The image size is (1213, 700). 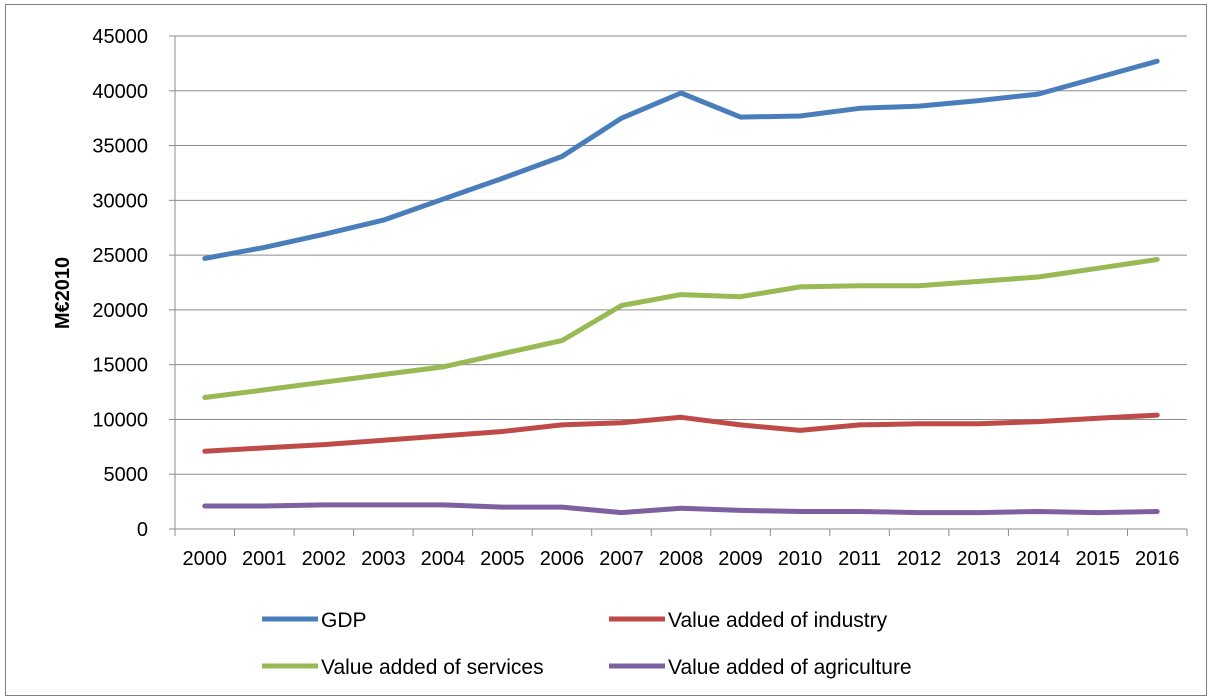 I want to click on x-tick-label: 2012, so click(x=919, y=559).